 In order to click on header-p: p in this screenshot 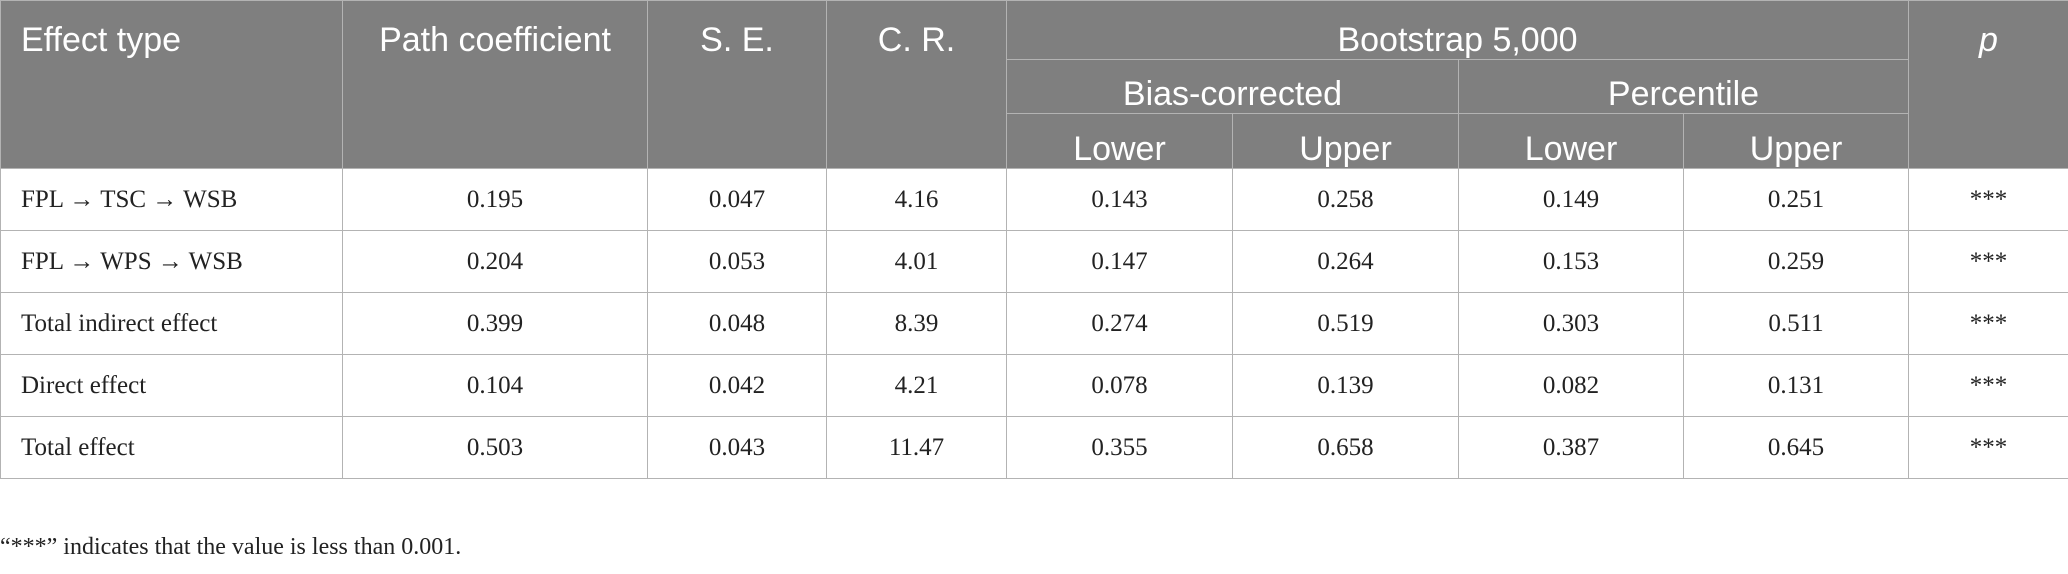, I will do `click(1988, 84)`.